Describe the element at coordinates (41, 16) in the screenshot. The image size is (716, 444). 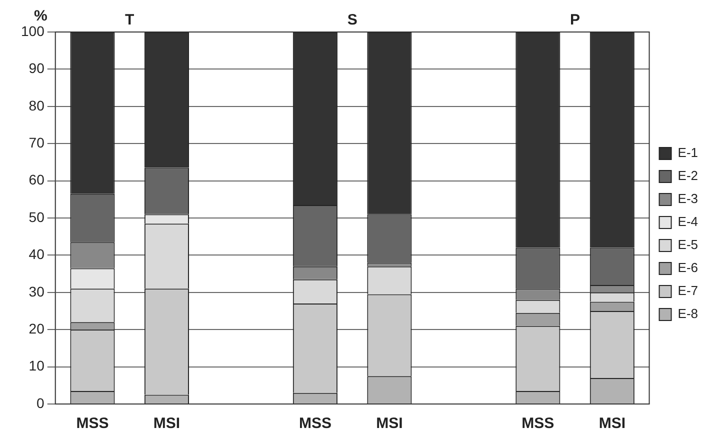
I see `y-axis-title: %` at that location.